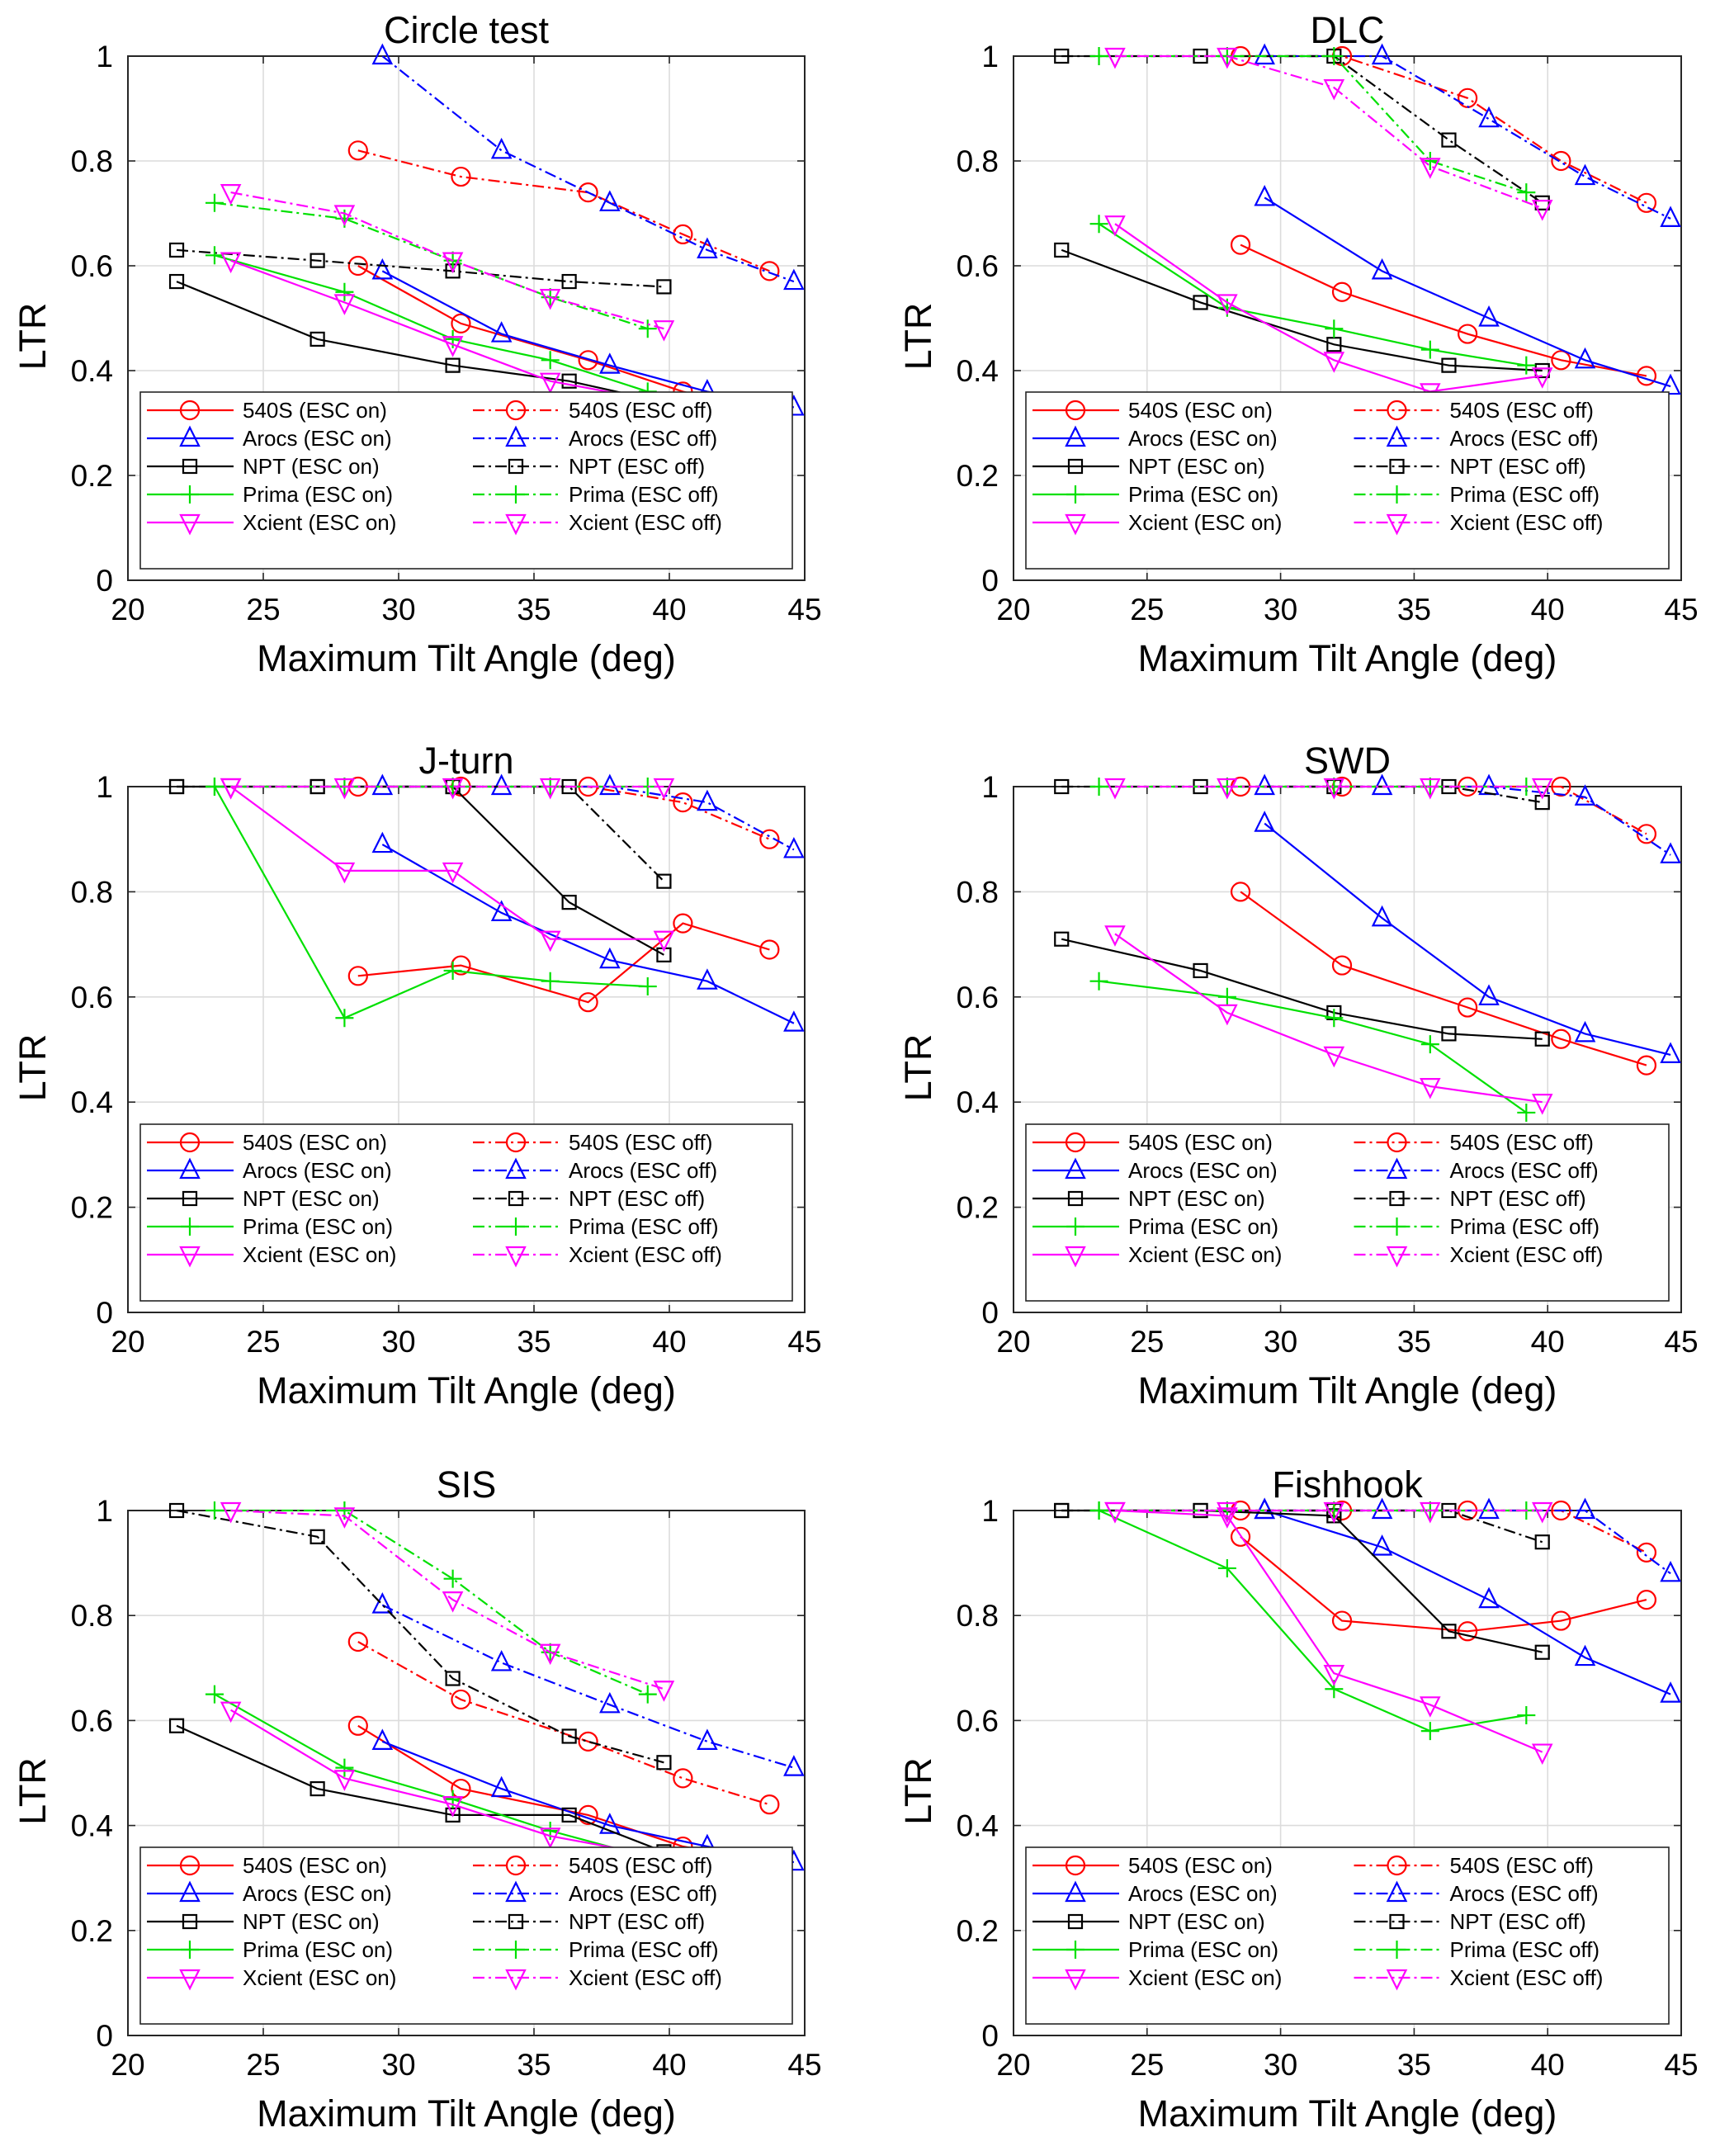 Image resolution: width=1720 pixels, height=2156 pixels. Describe the element at coordinates (92, 892) in the screenshot. I see `y-tick-label: 0.8` at that location.